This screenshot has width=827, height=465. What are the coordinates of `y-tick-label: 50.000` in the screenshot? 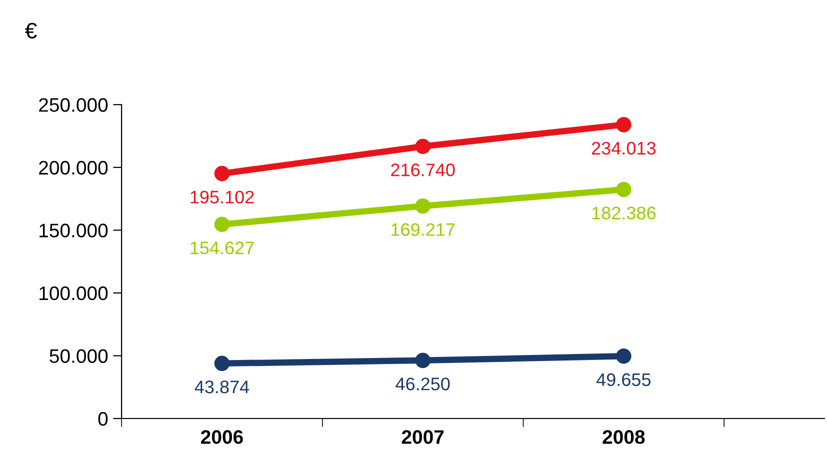 It's located at (79, 356).